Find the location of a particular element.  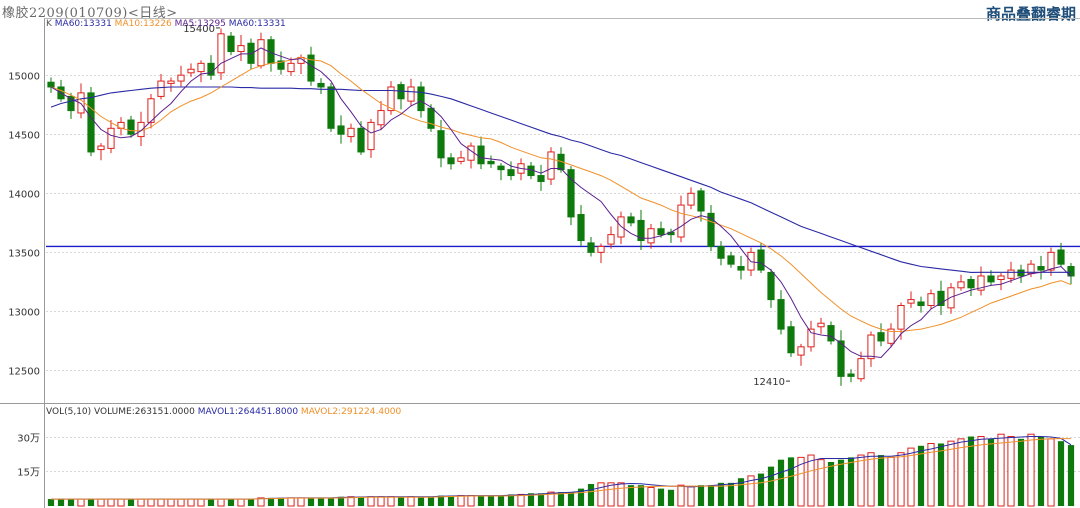

volume-ticks: 15万 30万 is located at coordinates (28, 456).